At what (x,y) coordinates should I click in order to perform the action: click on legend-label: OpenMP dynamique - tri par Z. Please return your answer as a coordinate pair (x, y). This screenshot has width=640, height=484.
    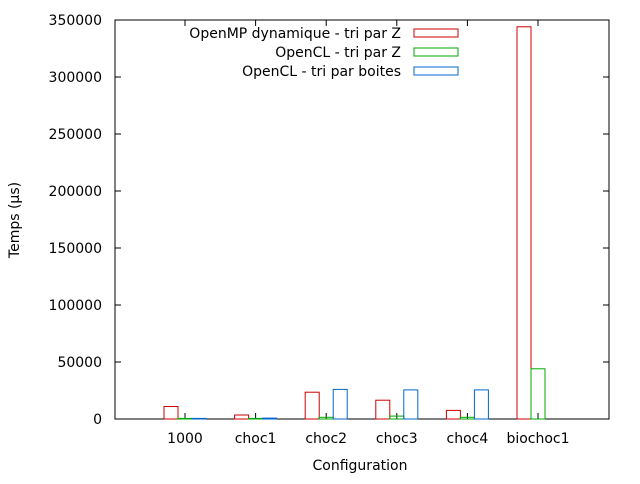
    Looking at the image, I should click on (295, 34).